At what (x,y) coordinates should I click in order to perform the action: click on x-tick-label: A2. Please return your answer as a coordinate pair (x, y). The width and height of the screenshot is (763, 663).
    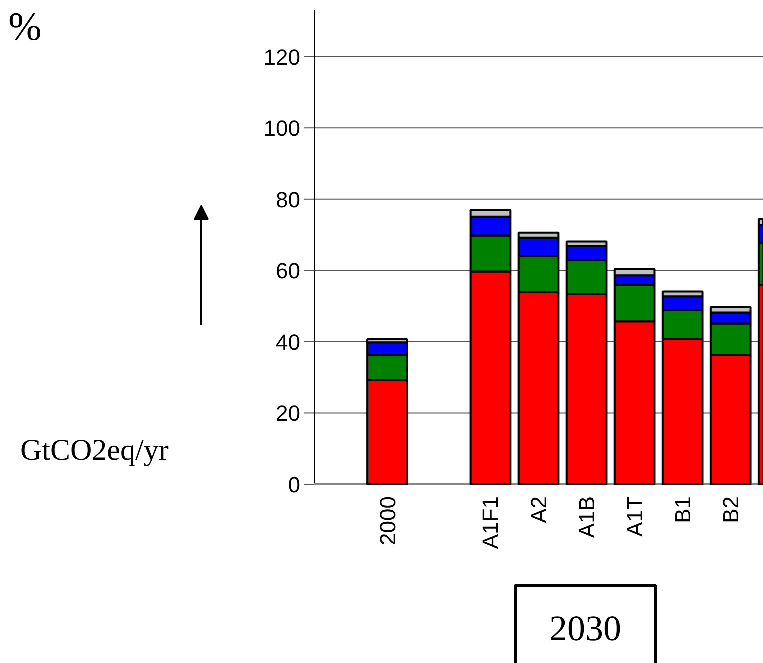
    Looking at the image, I should click on (539, 510).